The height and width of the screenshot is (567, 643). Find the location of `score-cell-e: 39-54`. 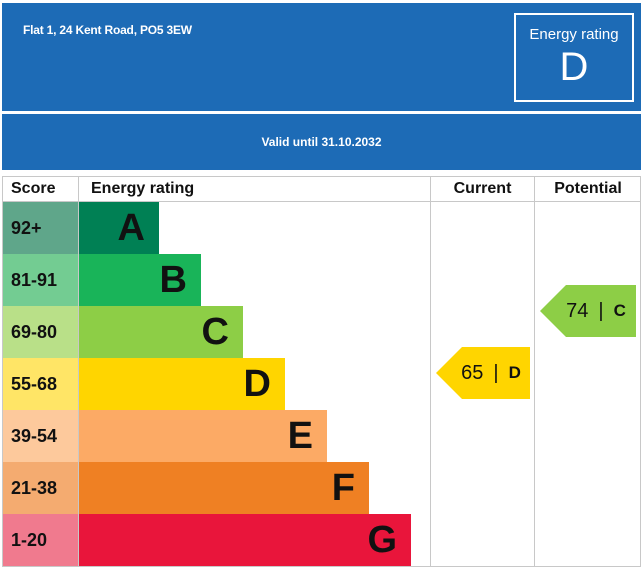

score-cell-e: 39-54 is located at coordinates (40, 436).